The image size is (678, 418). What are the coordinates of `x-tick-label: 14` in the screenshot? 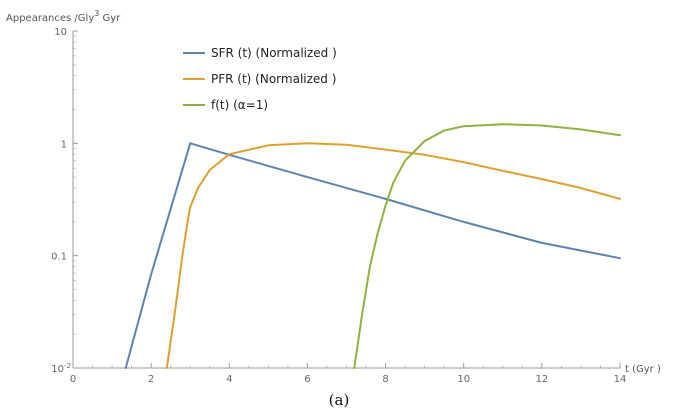 It's located at (620, 379).